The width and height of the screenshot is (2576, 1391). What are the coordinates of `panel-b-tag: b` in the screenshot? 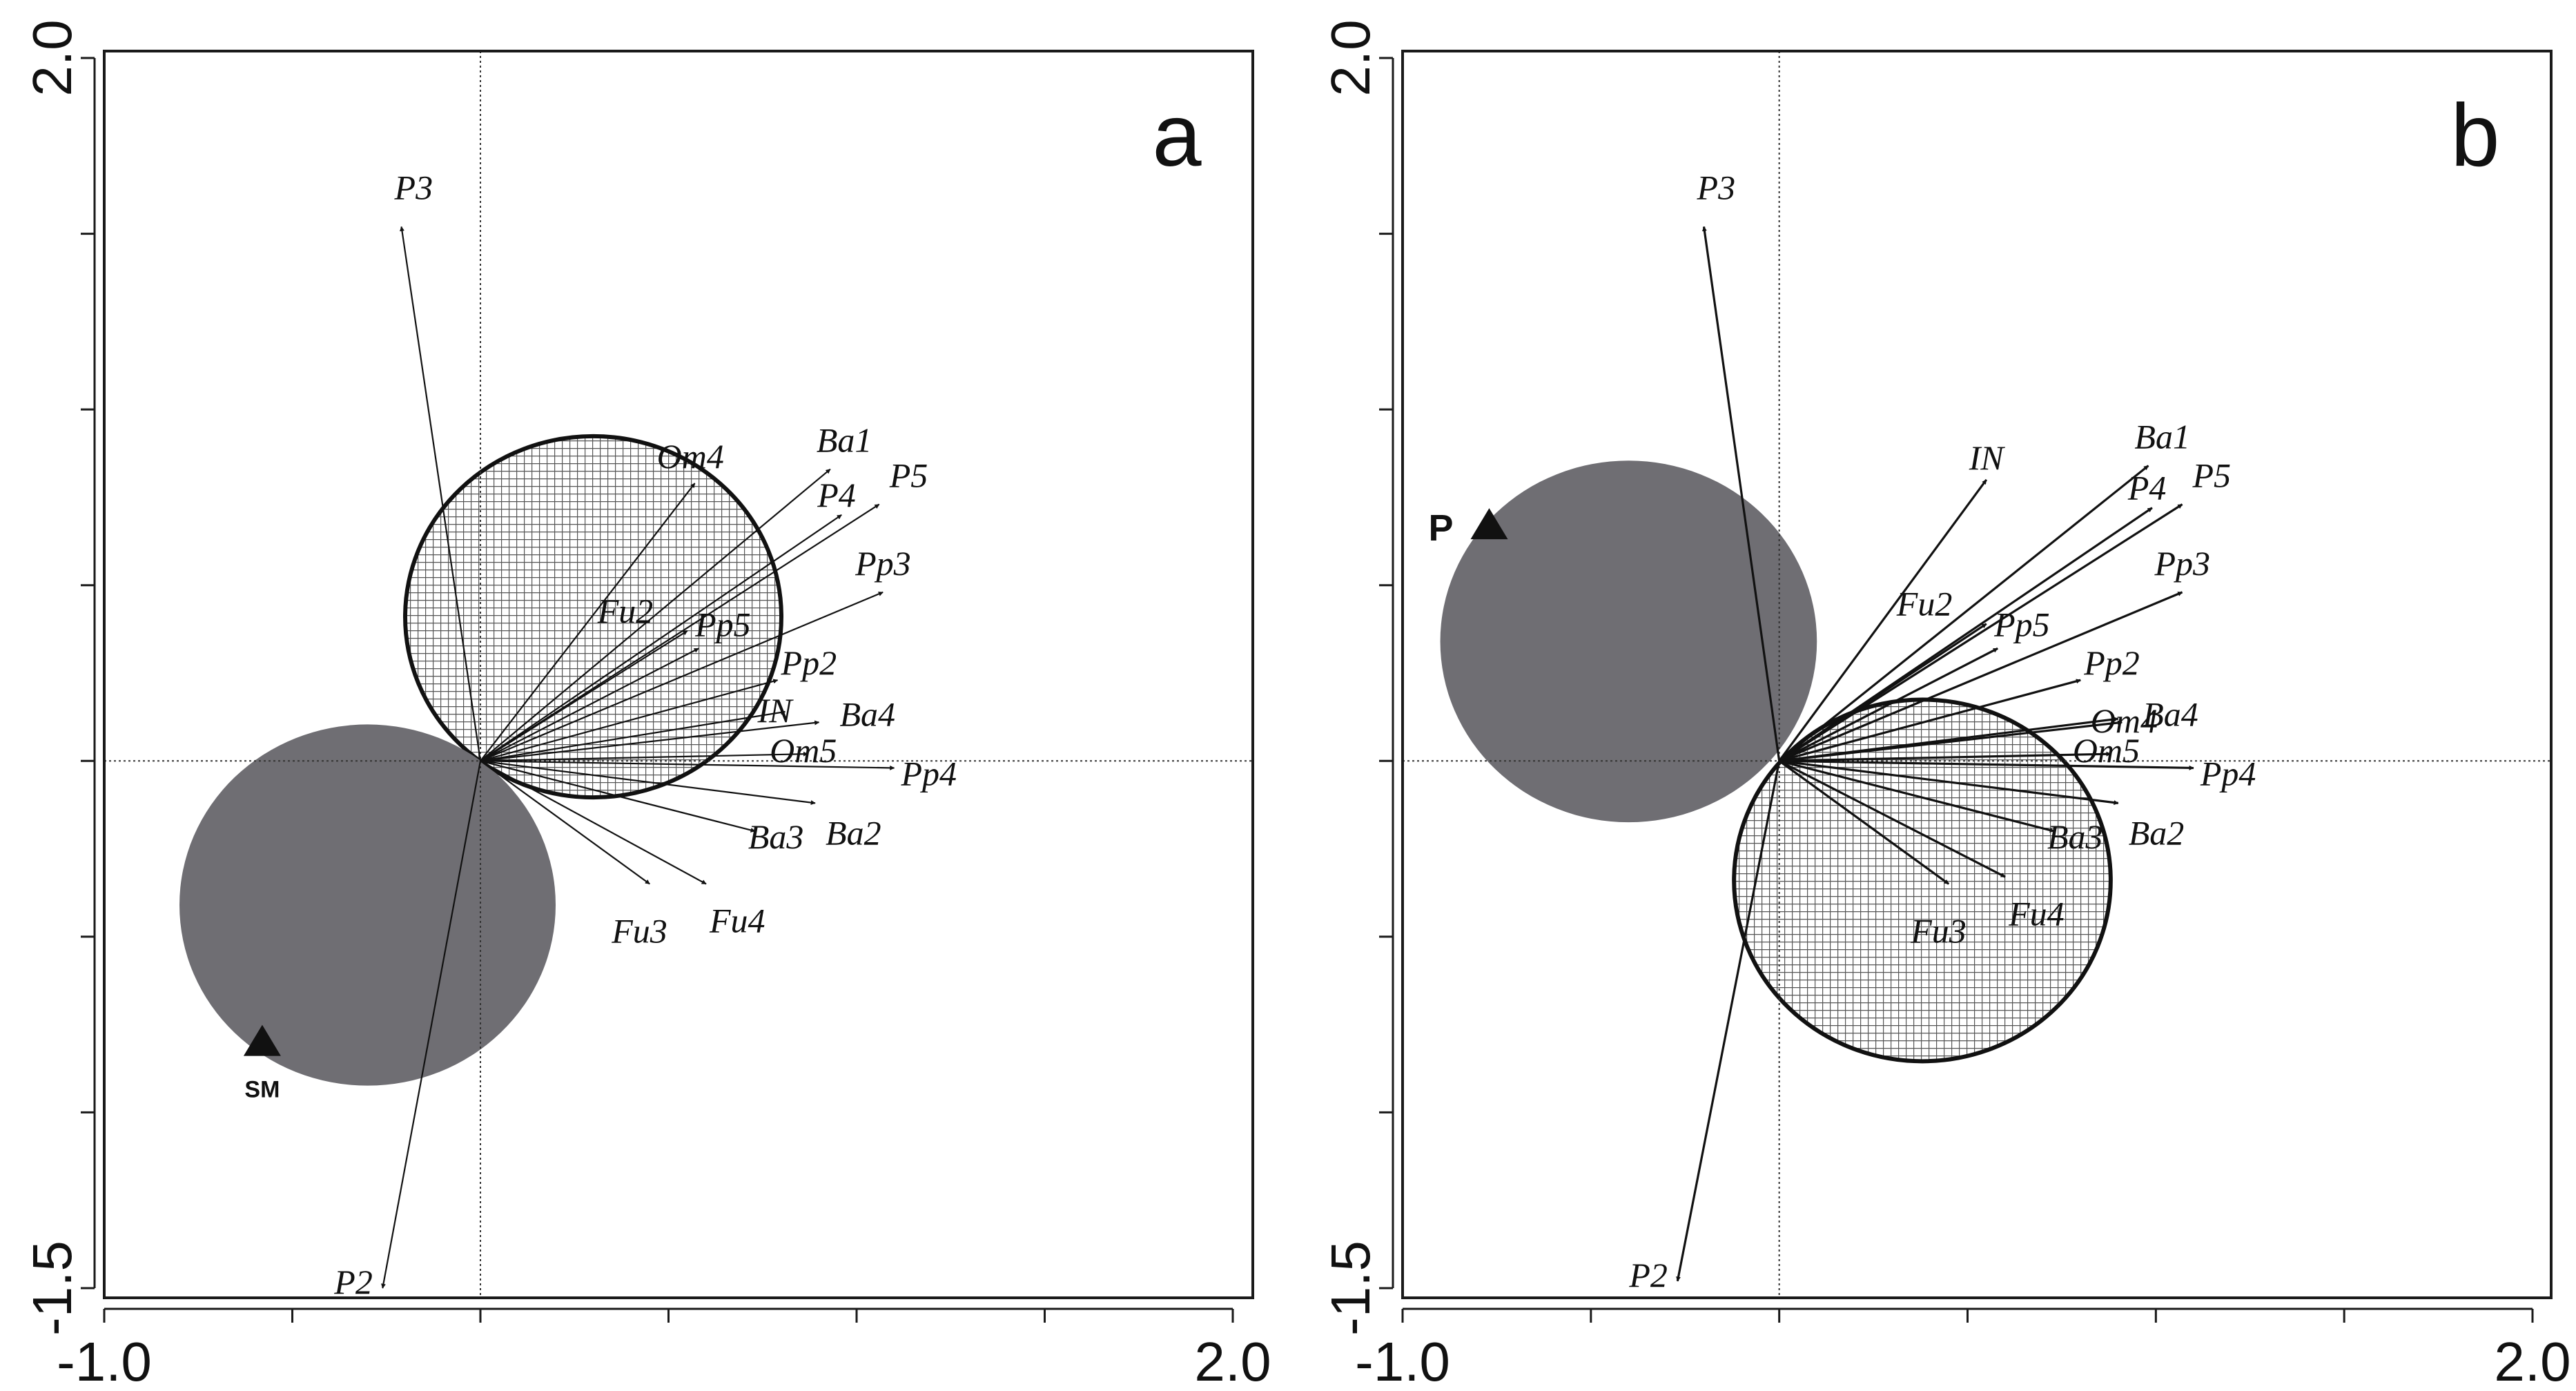 It's located at (2474, 135).